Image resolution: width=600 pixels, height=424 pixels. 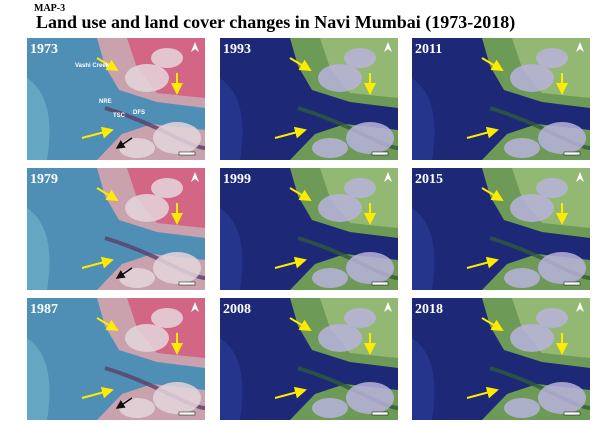 I want to click on map-panel: 1999, so click(x=309, y=229).